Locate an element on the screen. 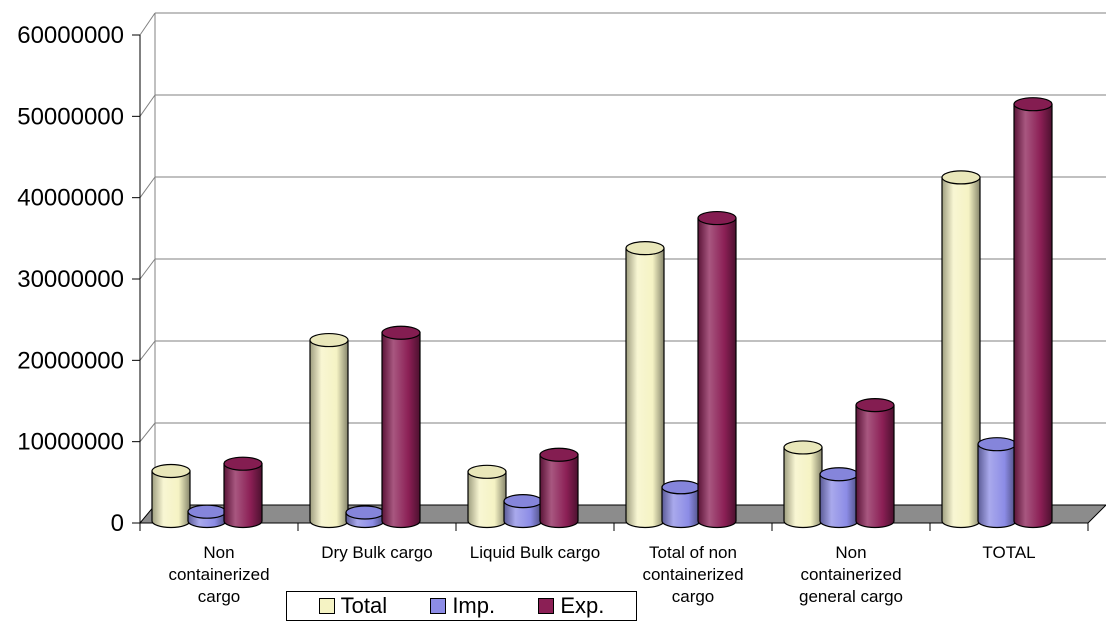 The width and height of the screenshot is (1106, 622). x-category-label-line: general cargo is located at coordinates (851, 596).